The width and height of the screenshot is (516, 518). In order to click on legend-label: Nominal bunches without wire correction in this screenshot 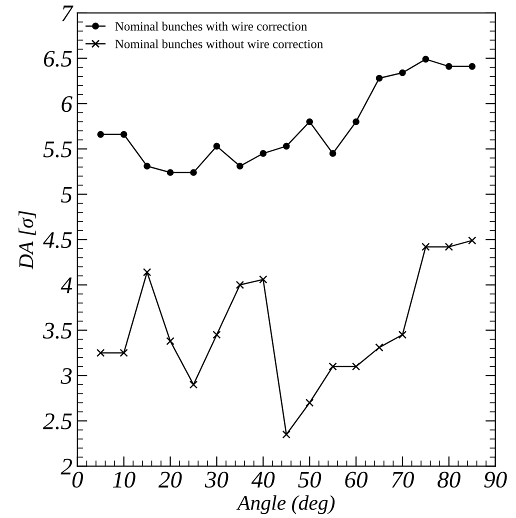, I will do `click(219, 43)`.